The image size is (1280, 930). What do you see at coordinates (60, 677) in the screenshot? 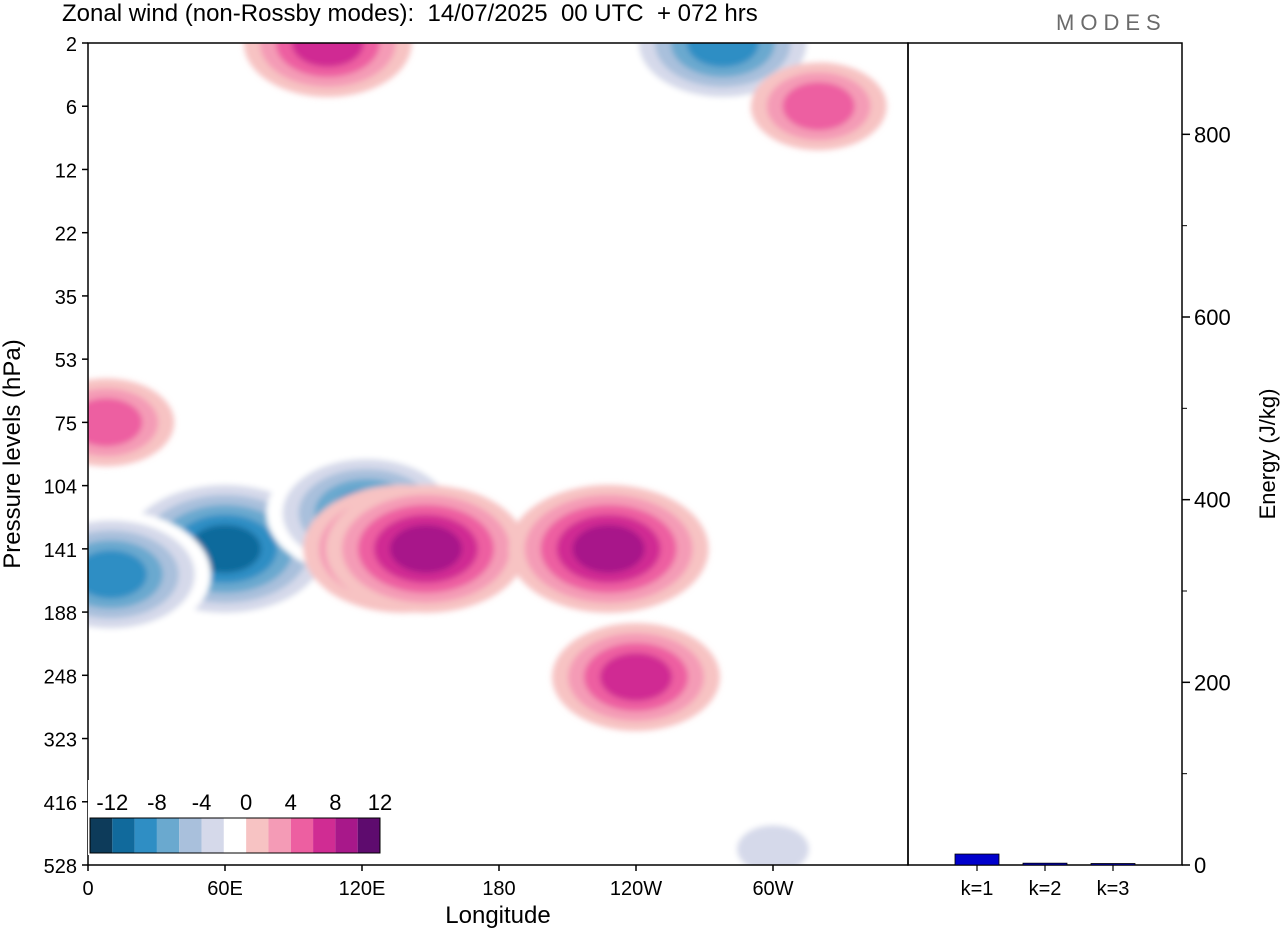
I see `y-tick-label: 248` at bounding box center [60, 677].